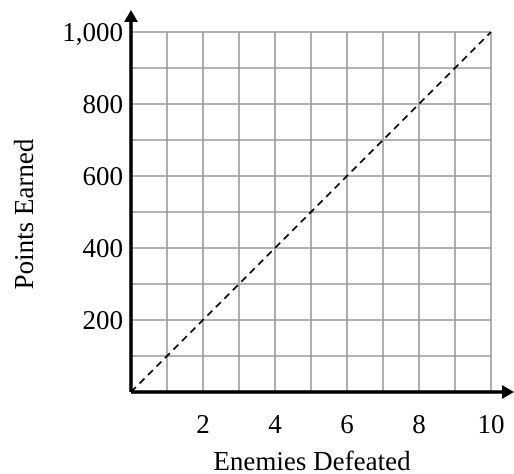 This screenshot has height=474, width=514. Describe the element at coordinates (103, 320) in the screenshot. I see `y-tick-label: 200` at that location.